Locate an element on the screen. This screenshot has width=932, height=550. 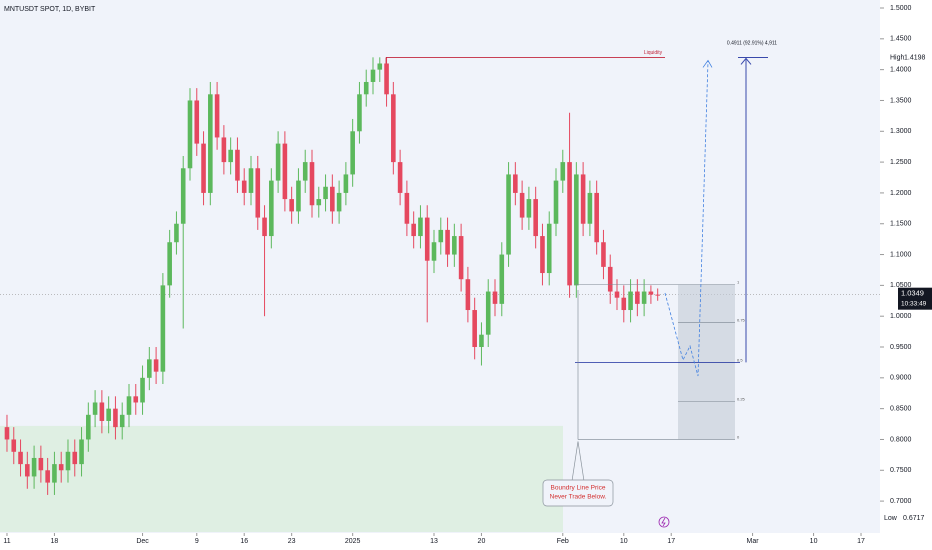
event-bolt is located at coordinates (663, 522).